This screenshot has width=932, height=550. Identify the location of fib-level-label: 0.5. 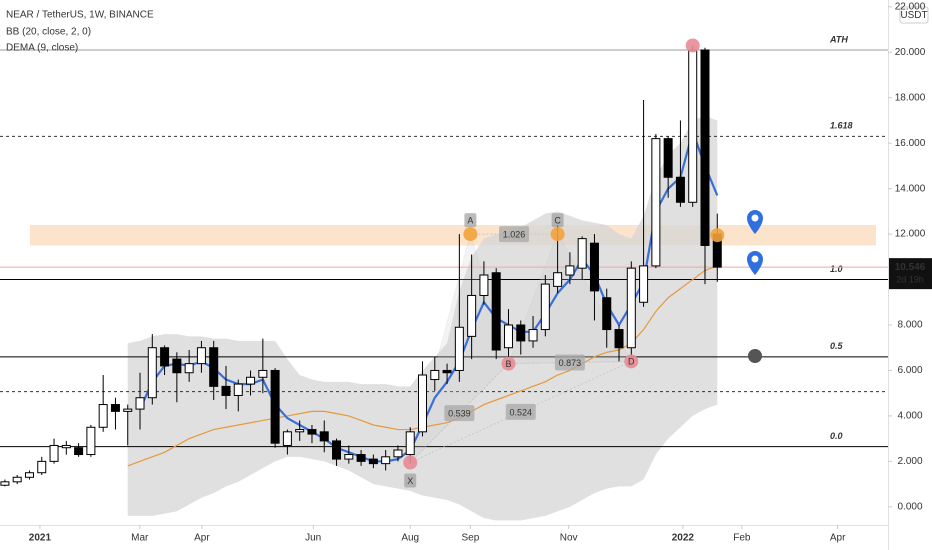
(837, 346).